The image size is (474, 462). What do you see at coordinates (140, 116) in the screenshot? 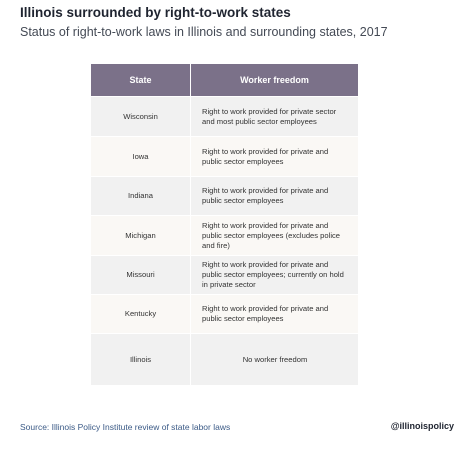
I see `state-cell: Wisconsin` at bounding box center [140, 116].